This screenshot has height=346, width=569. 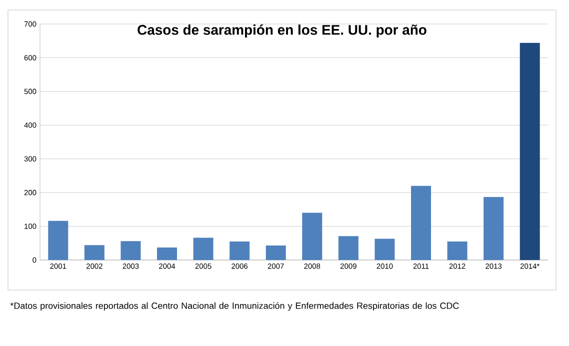 What do you see at coordinates (282, 31) in the screenshot?
I see `chart-title: Casos de sarampión en los EE. UU. por año` at bounding box center [282, 31].